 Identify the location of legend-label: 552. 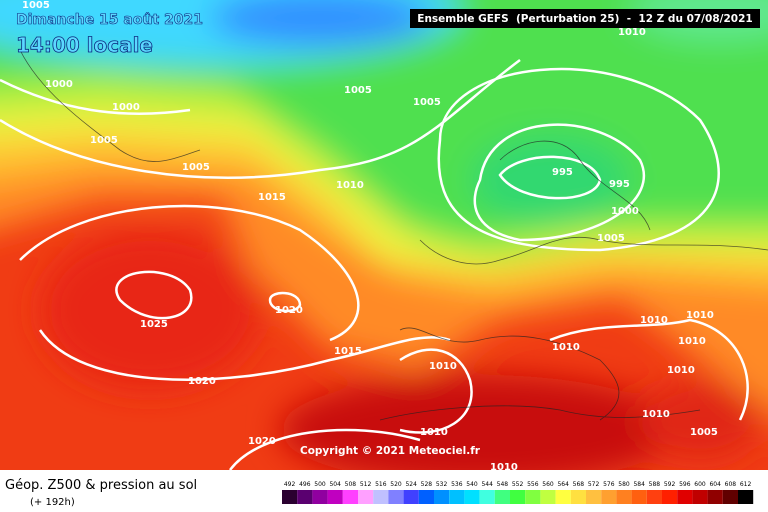
(518, 484).